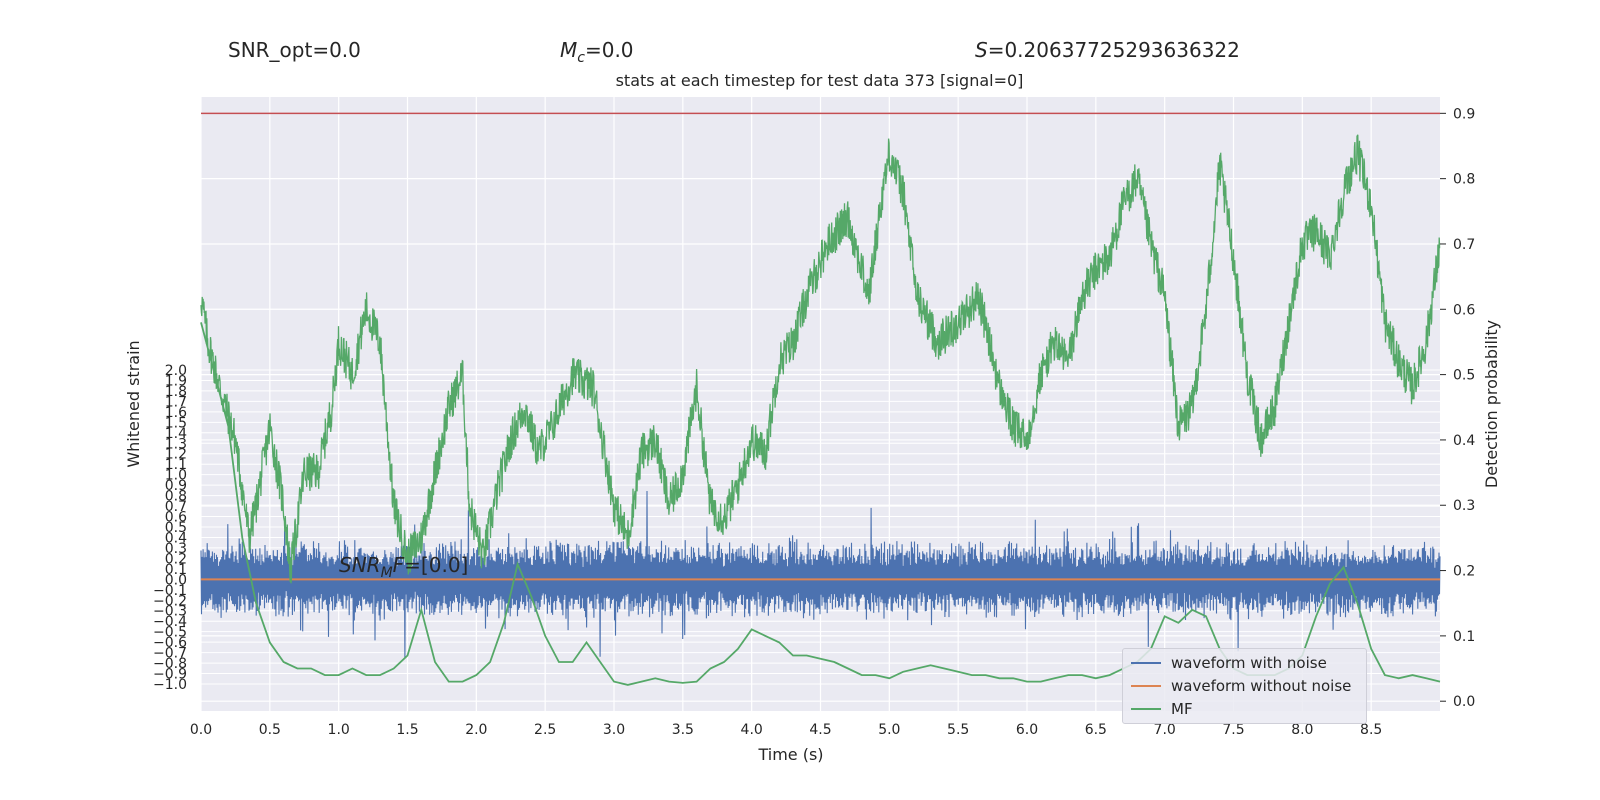 The width and height of the screenshot is (1600, 800). Describe the element at coordinates (176, 455) in the screenshot. I see `left-tick-label: 1.2` at that location.